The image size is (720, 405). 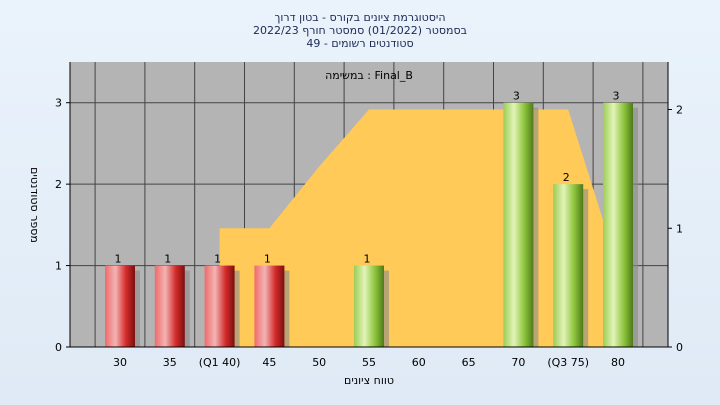 I want to click on x-tick-label: 30, so click(x=120, y=362).